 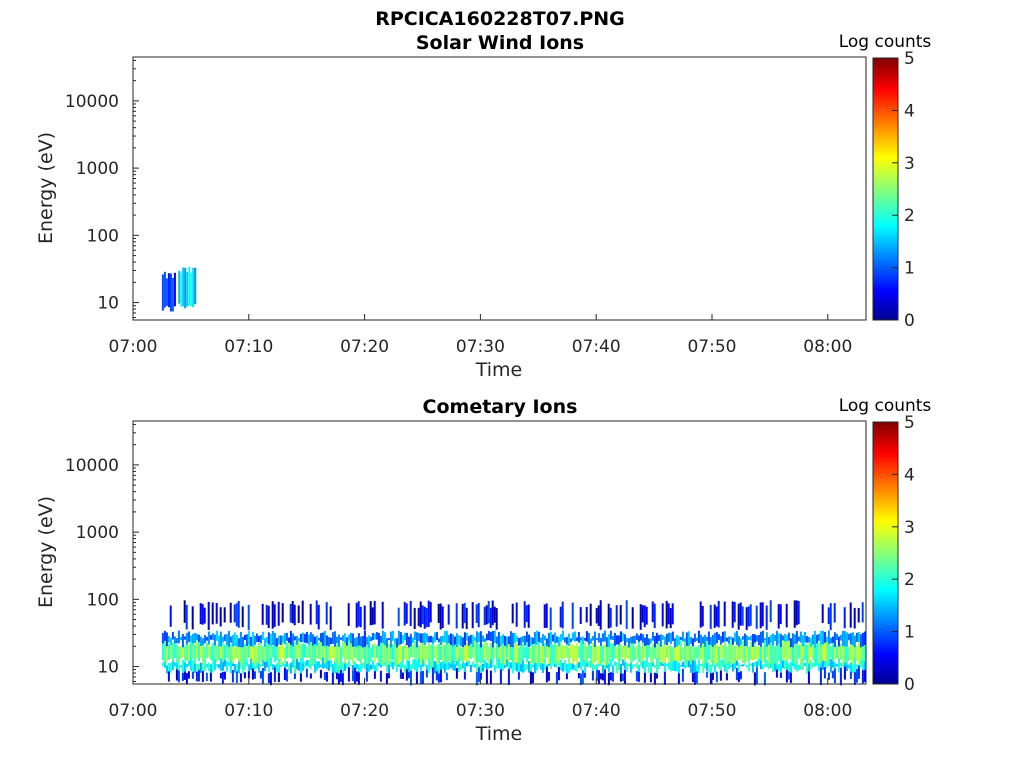 I want to click on cometary-y-axis-label: Energy (eV), so click(x=46, y=552).